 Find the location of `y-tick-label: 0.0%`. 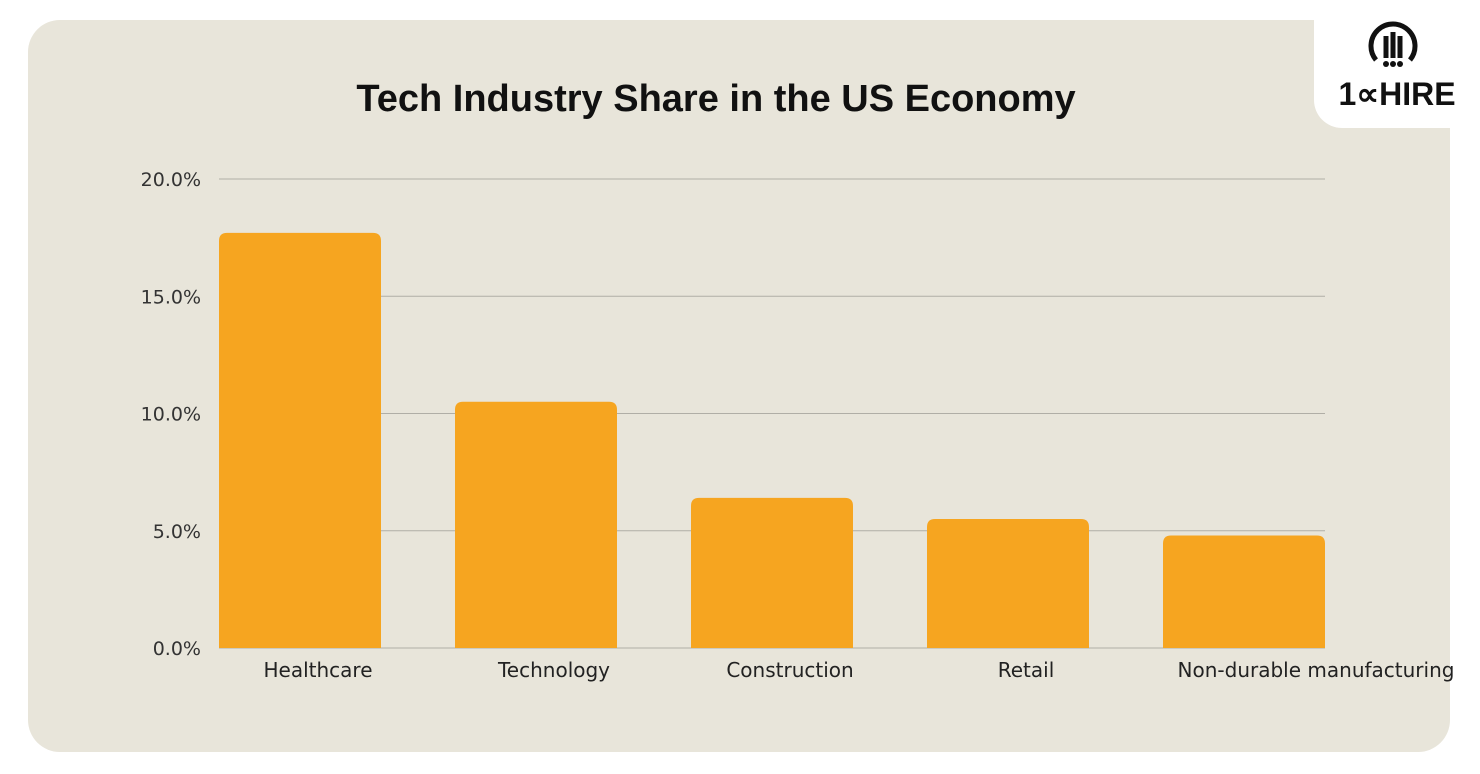

y-tick-label: 0.0% is located at coordinates (177, 649).